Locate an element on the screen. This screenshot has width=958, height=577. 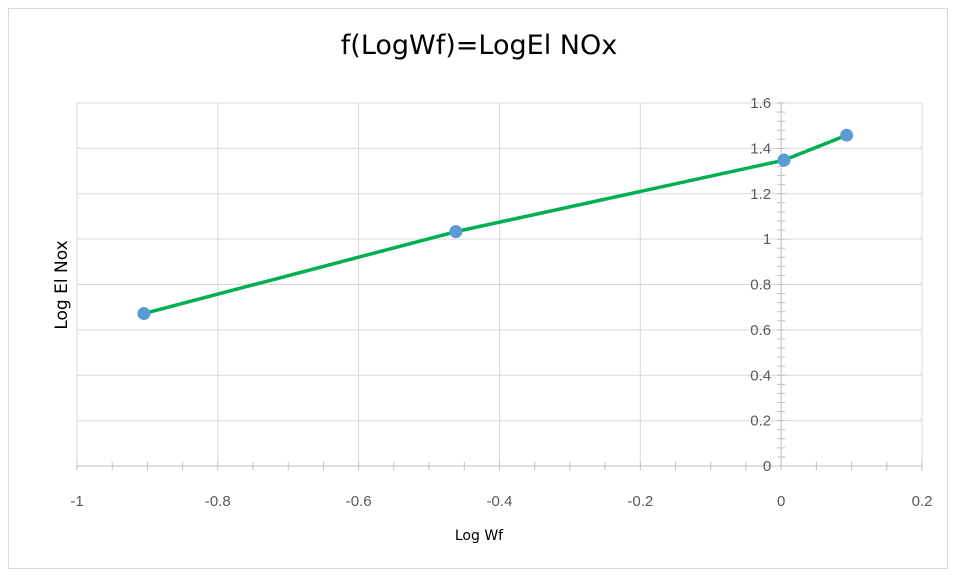
y-tick-label: 0.8 is located at coordinates (760, 285).